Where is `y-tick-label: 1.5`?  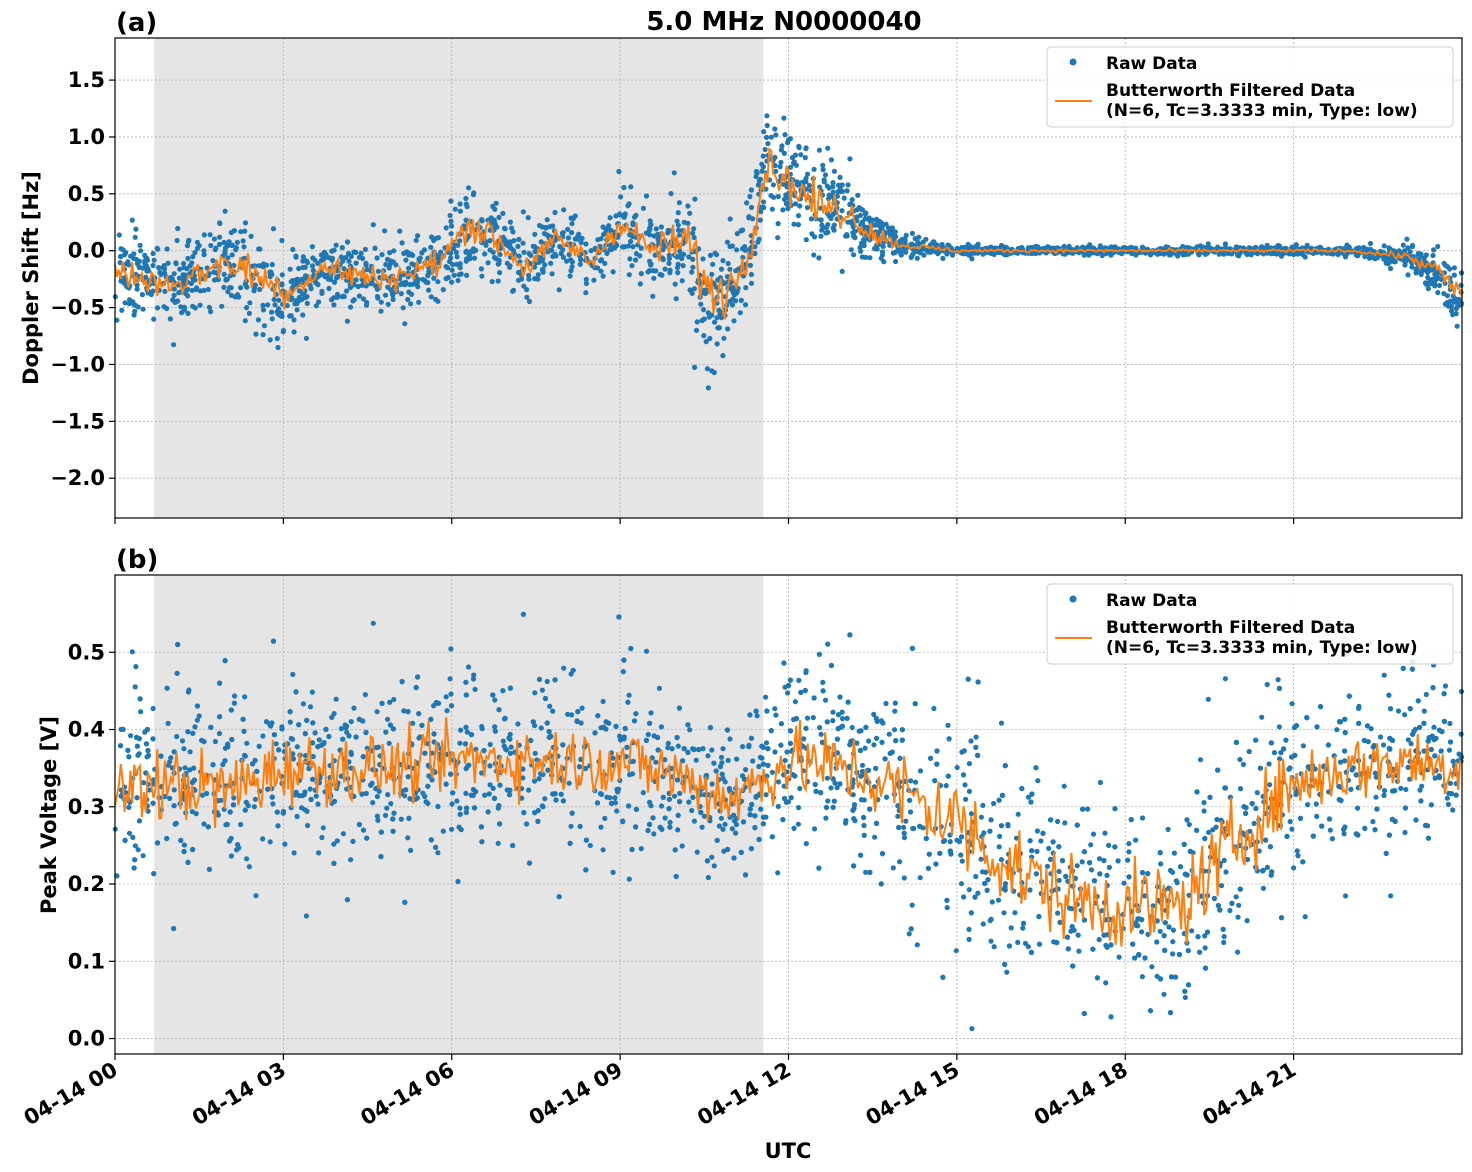 y-tick-label: 1.5 is located at coordinates (86, 80).